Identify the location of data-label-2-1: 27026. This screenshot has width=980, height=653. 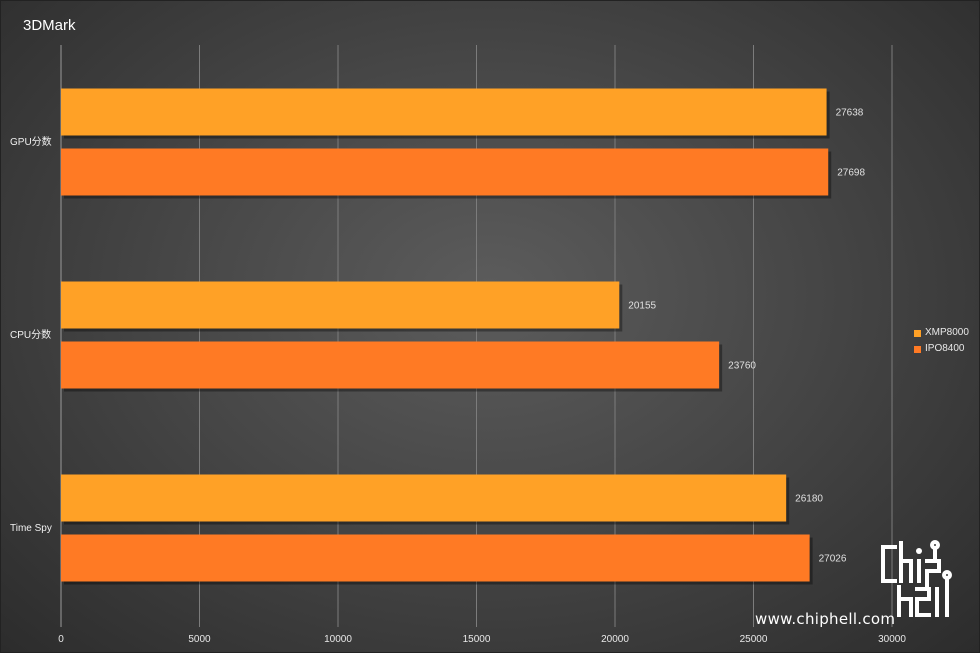
(833, 559).